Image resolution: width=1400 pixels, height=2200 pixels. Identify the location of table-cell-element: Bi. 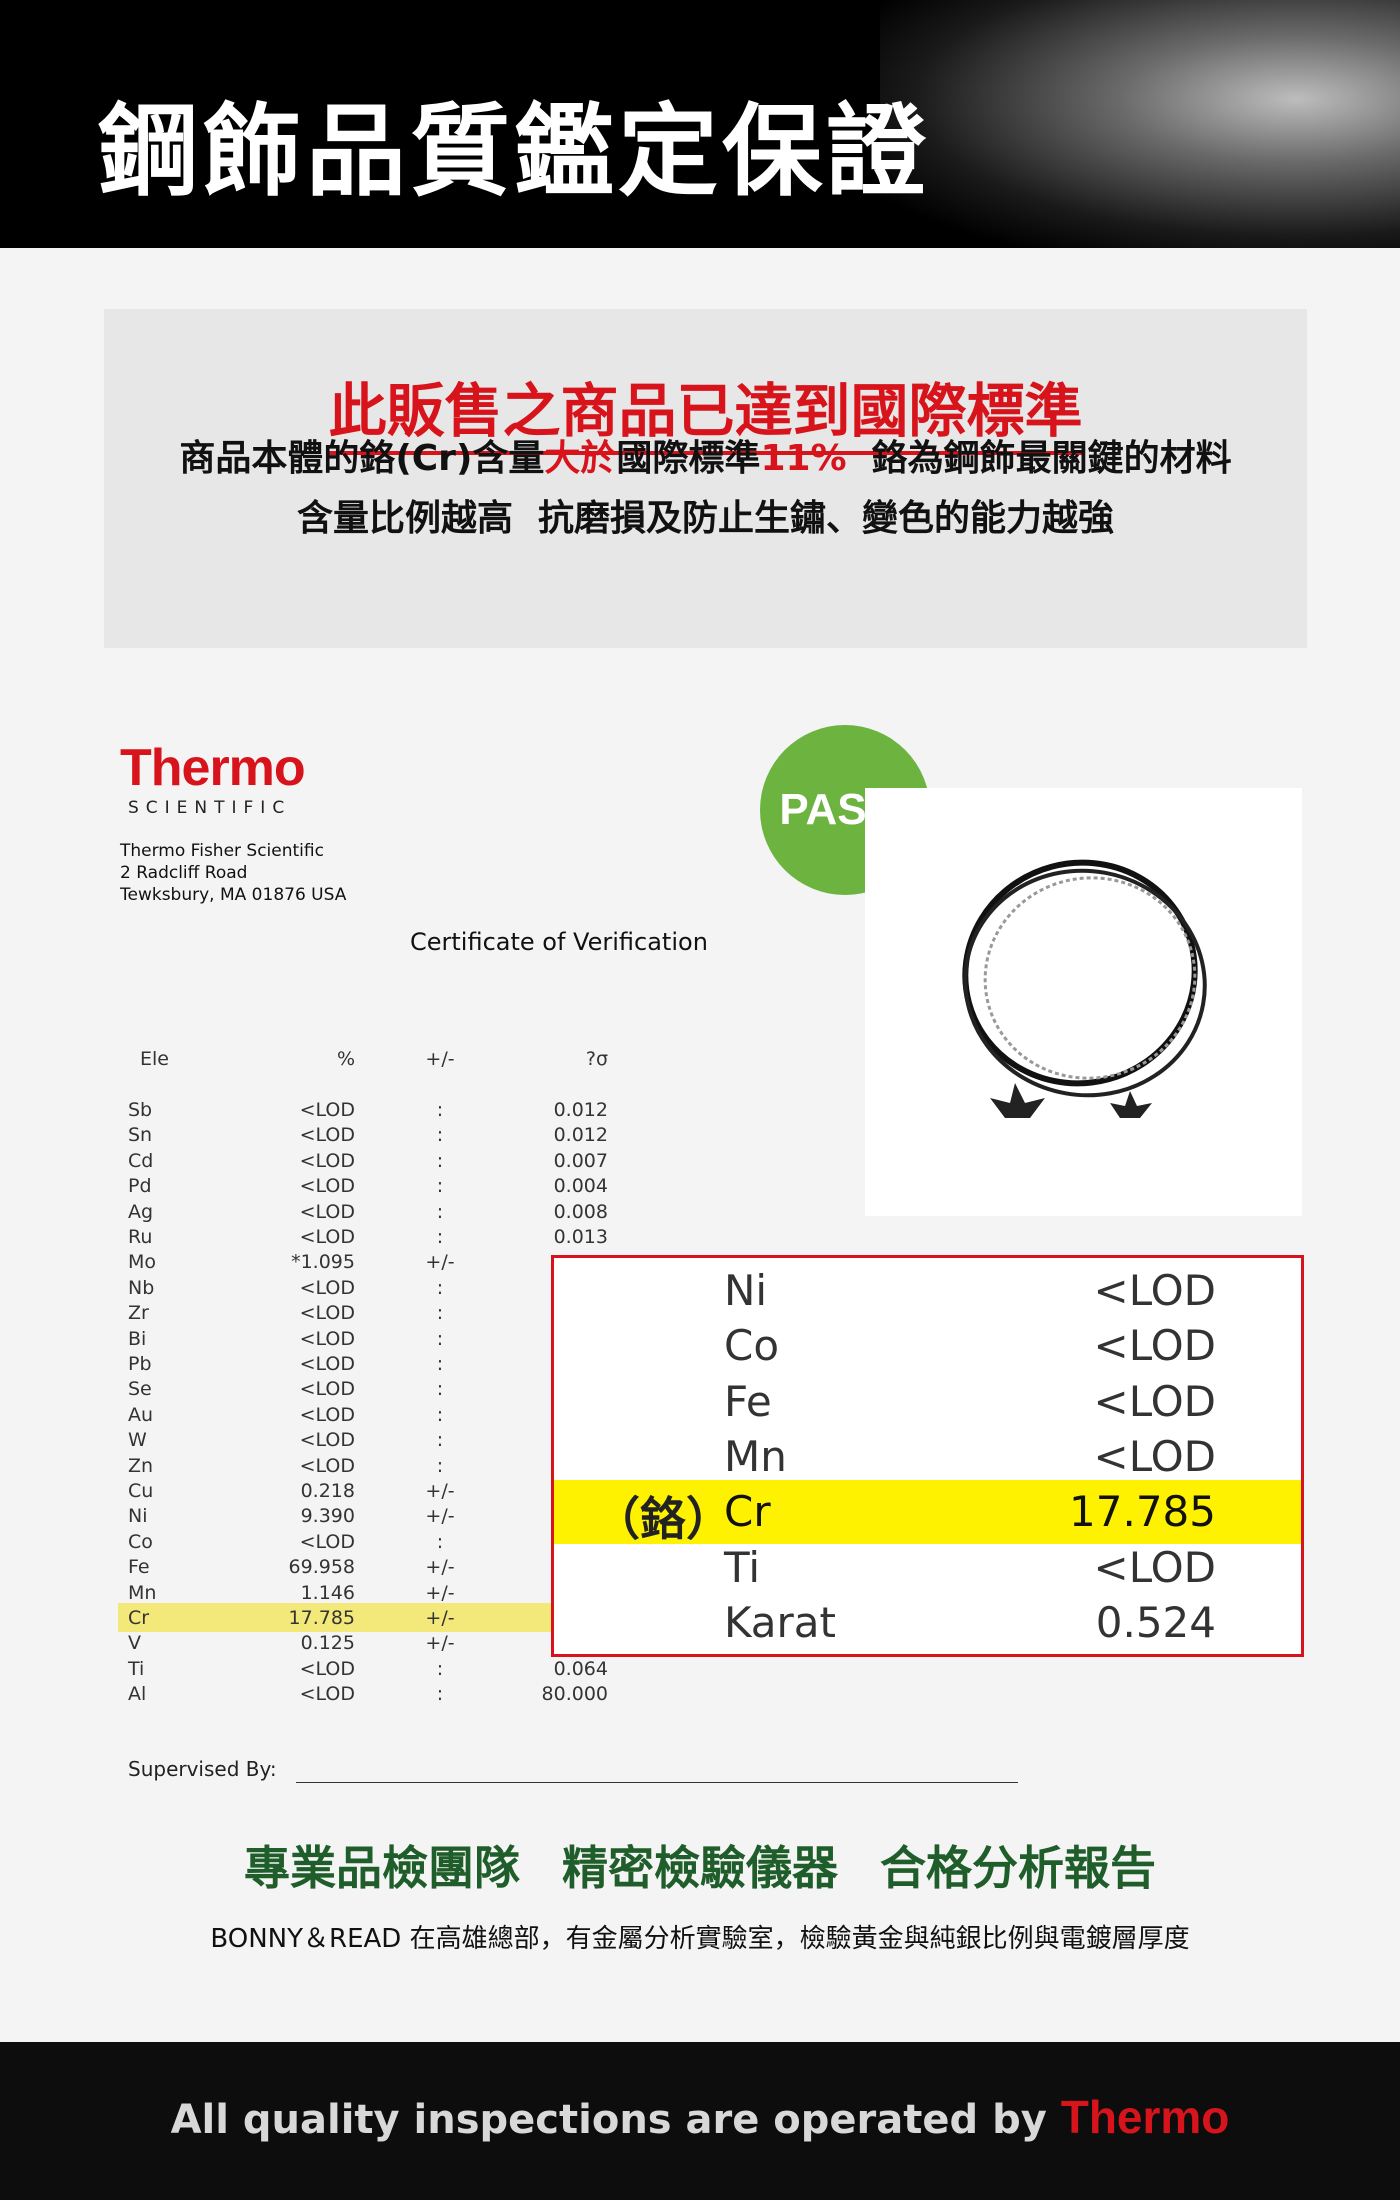
(137, 1338).